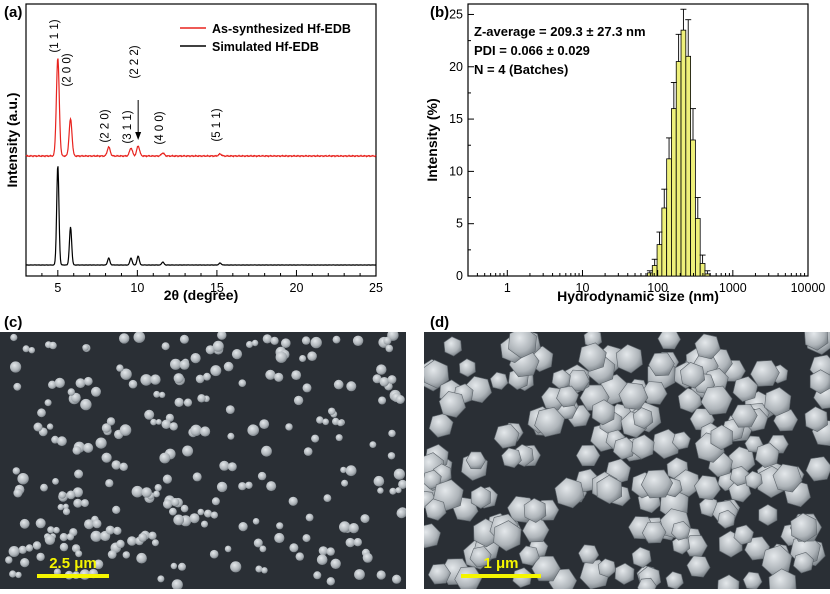  I want to click on dls-x-tick-label: 100, so click(657, 288).